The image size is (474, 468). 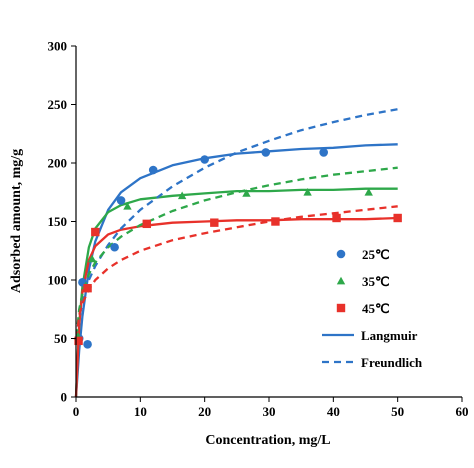 I want to click on legend-label: Langmuir, so click(x=389, y=335).